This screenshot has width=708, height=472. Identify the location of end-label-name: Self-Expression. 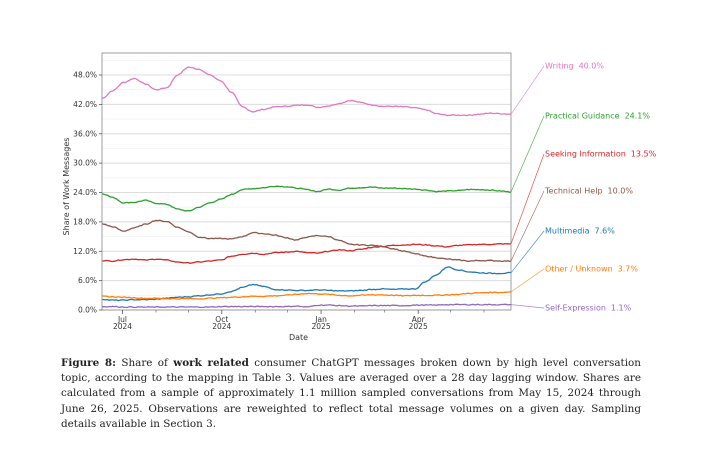
(575, 308).